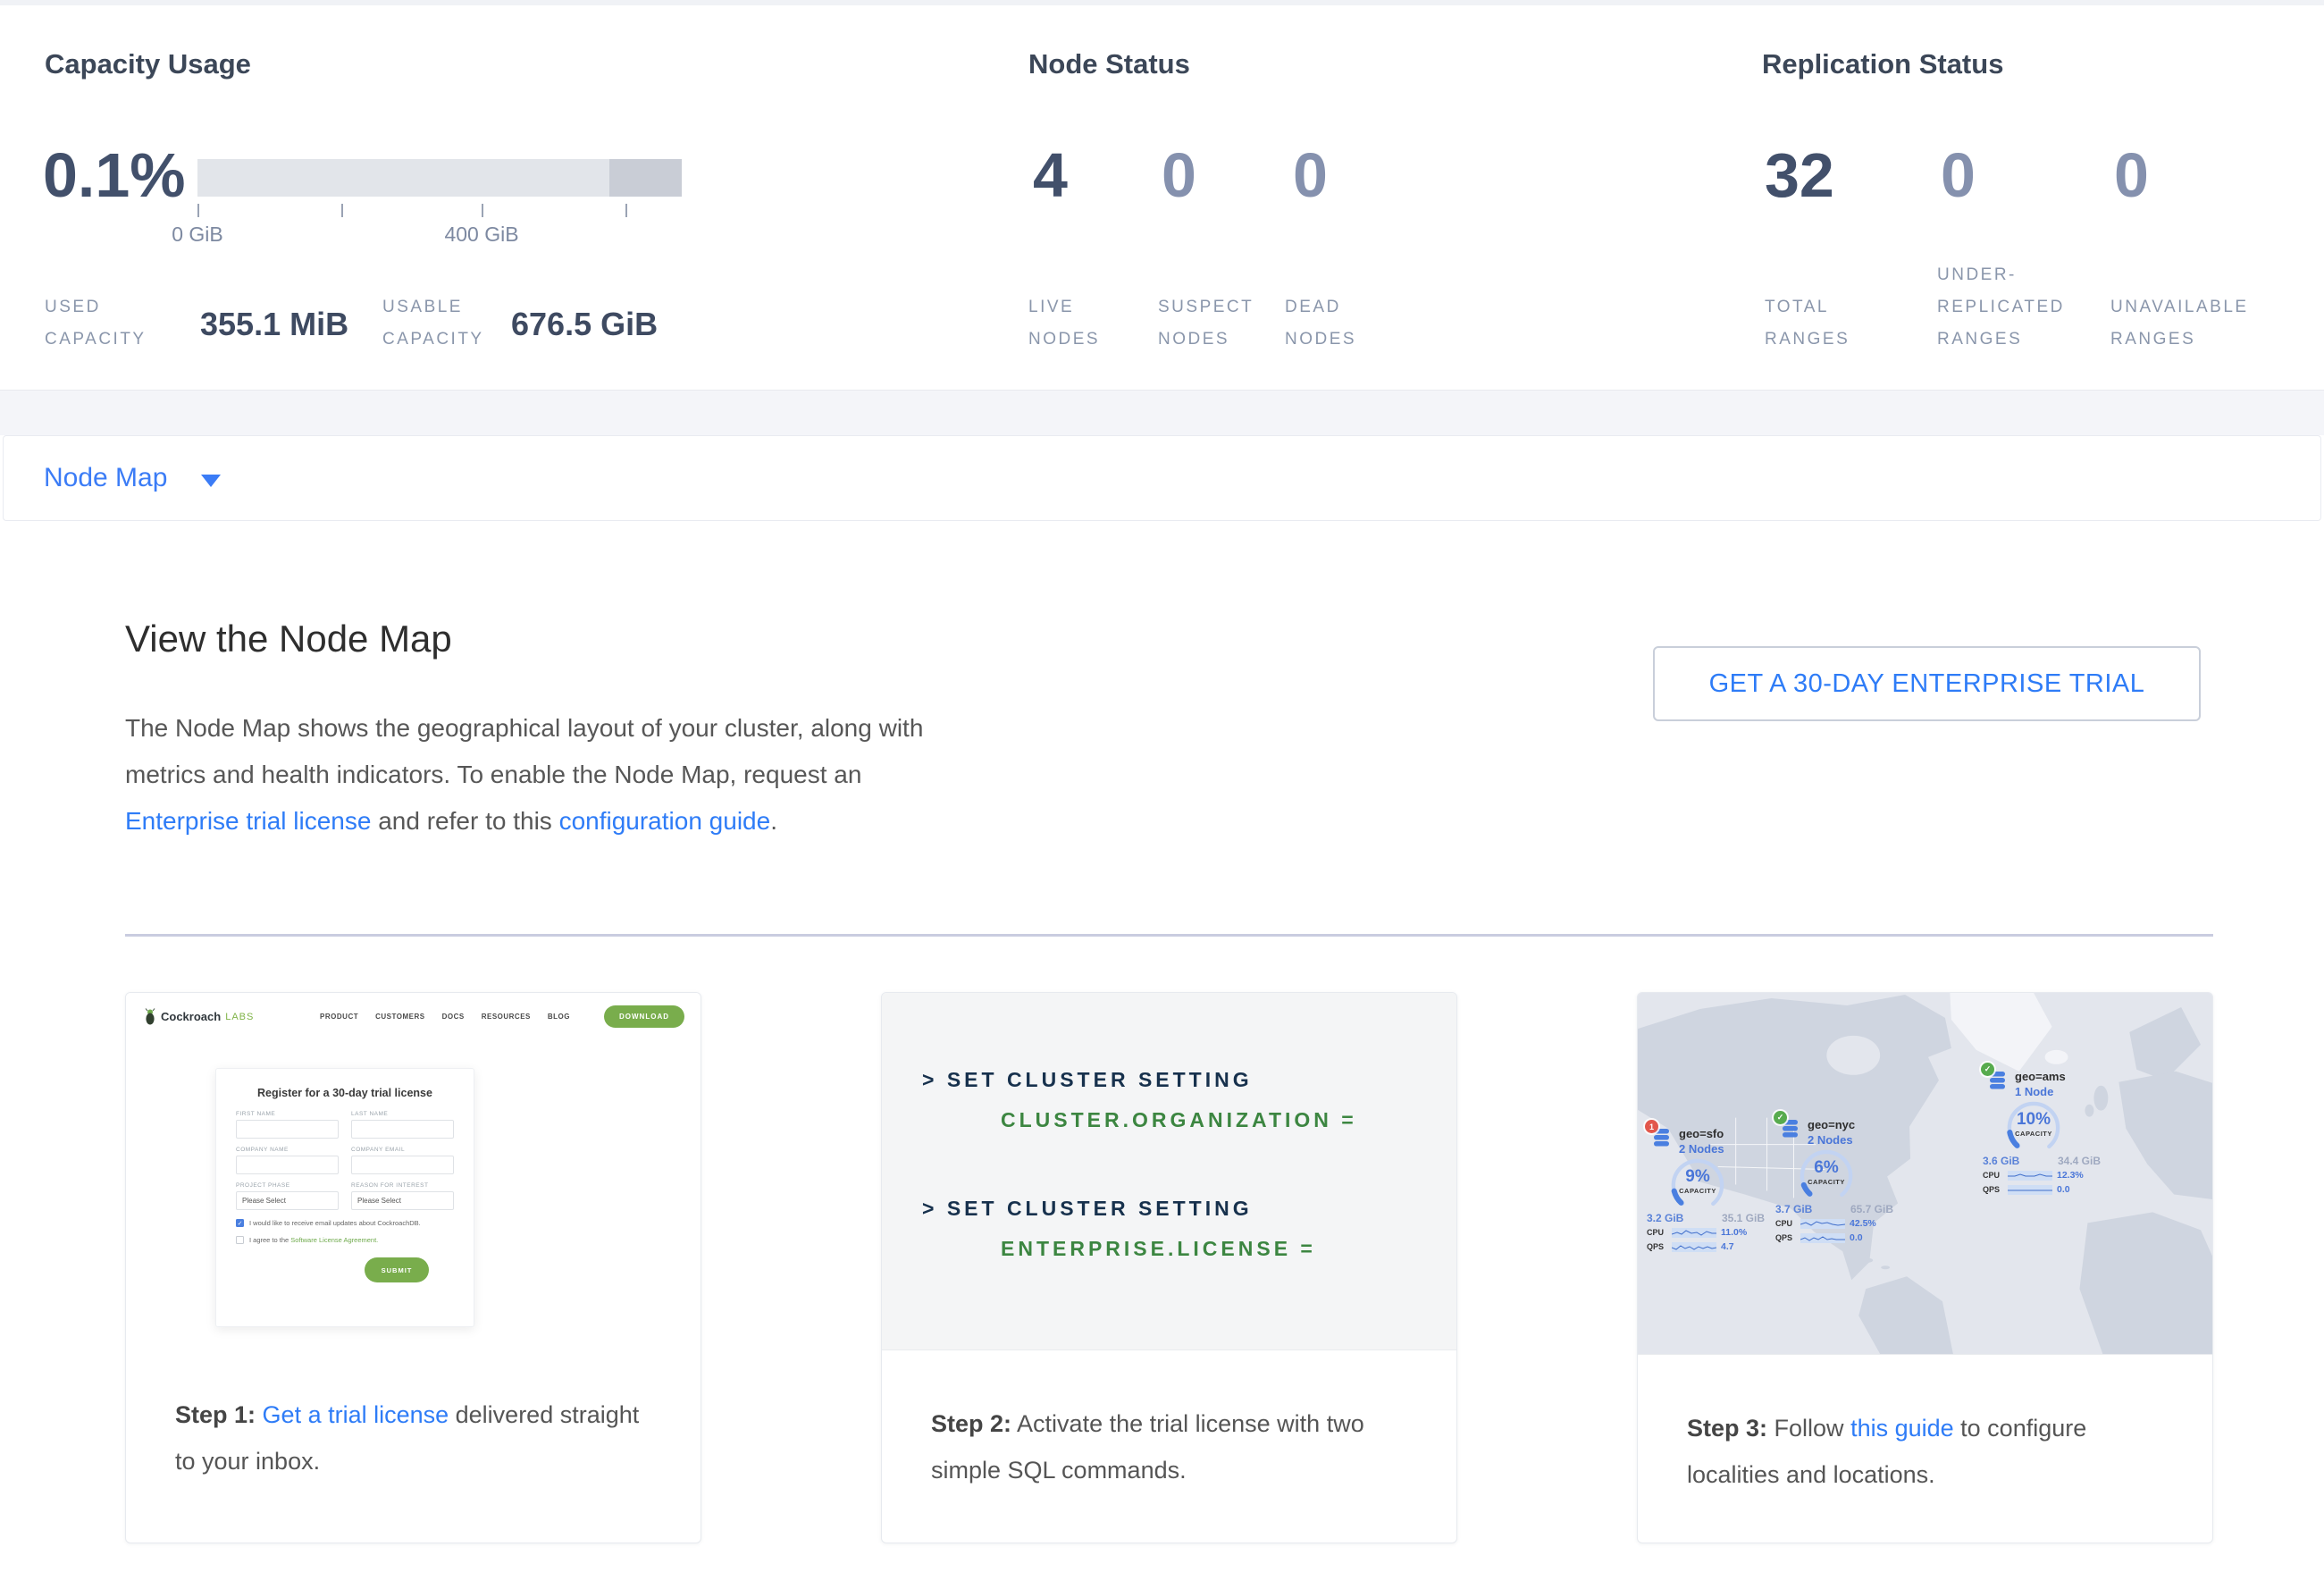  I want to click on reason-select: Please Select, so click(402, 1200).